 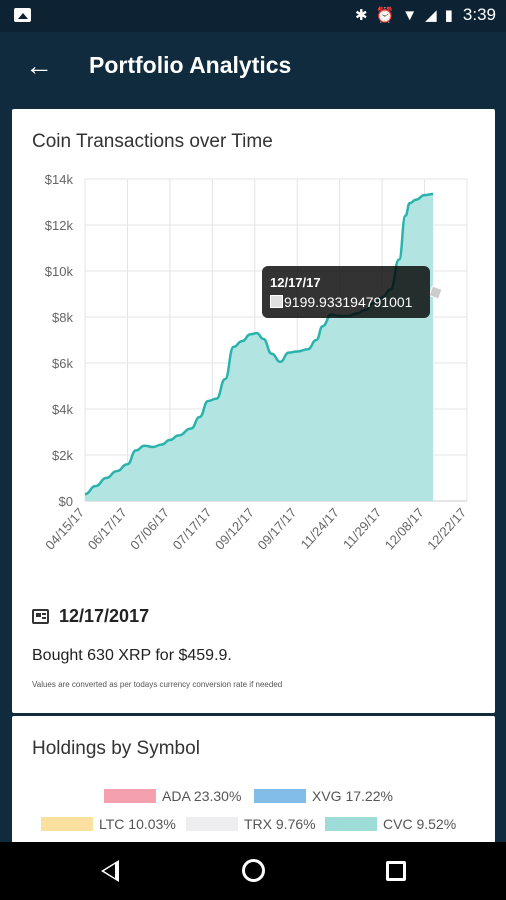 I want to click on chart-tooltip: 12/17/17 9199.933194791001, so click(x=346, y=292).